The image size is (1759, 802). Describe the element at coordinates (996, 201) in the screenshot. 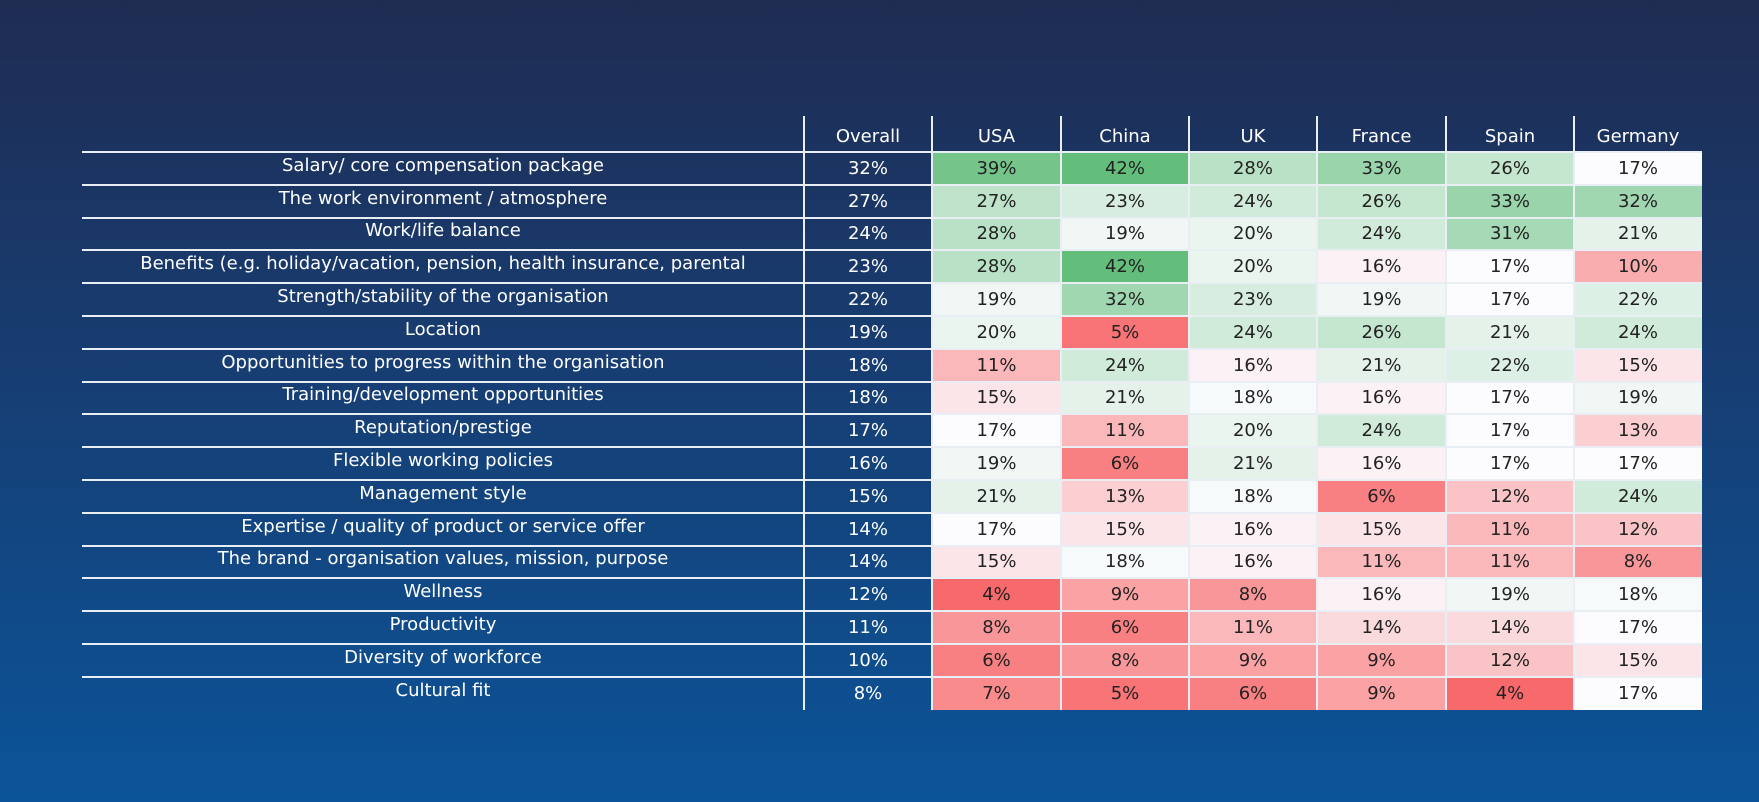

I see `heatmap-cell: 27%` at that location.